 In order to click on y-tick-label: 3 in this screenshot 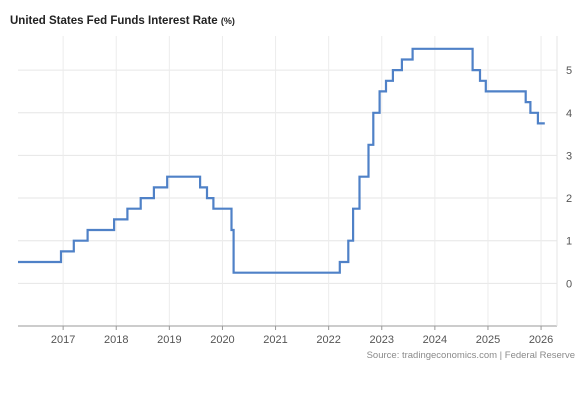, I will do `click(569, 156)`.